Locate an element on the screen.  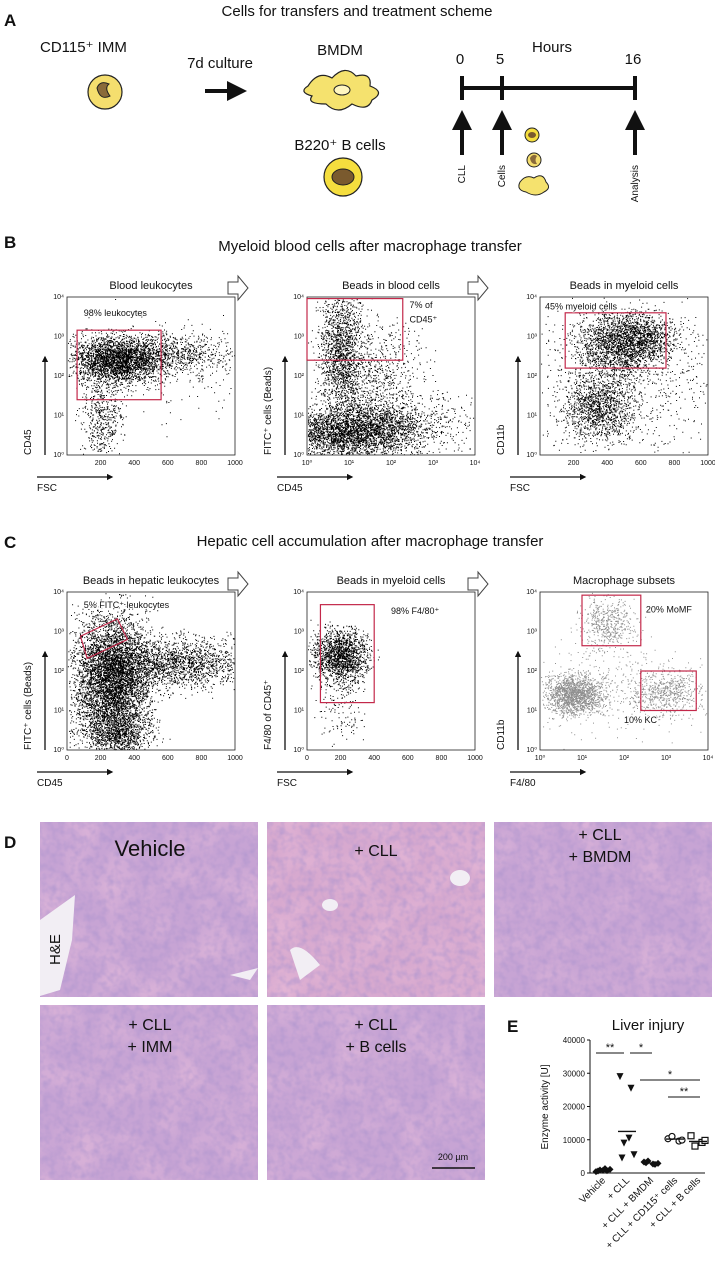
x-axis-label: F4/80 is located at coordinates (523, 783).